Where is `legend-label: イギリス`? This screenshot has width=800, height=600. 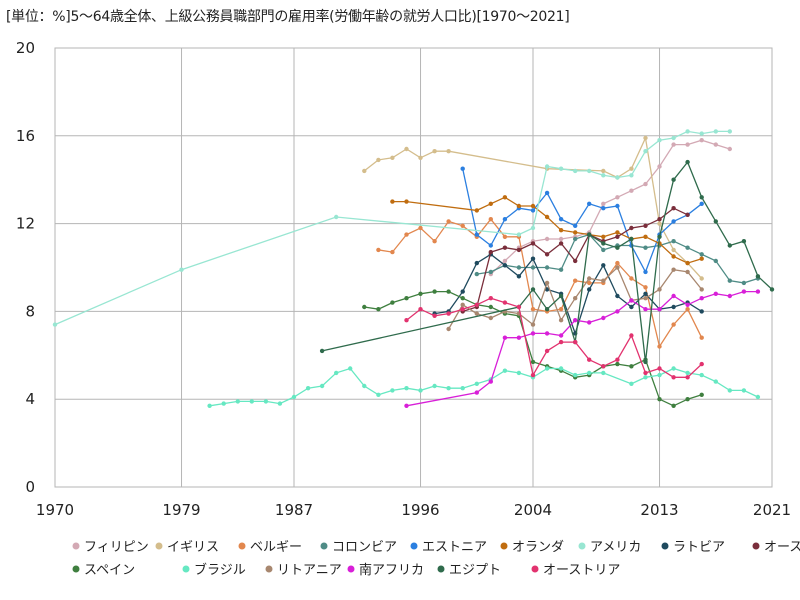 legend-label: イギリス is located at coordinates (193, 547).